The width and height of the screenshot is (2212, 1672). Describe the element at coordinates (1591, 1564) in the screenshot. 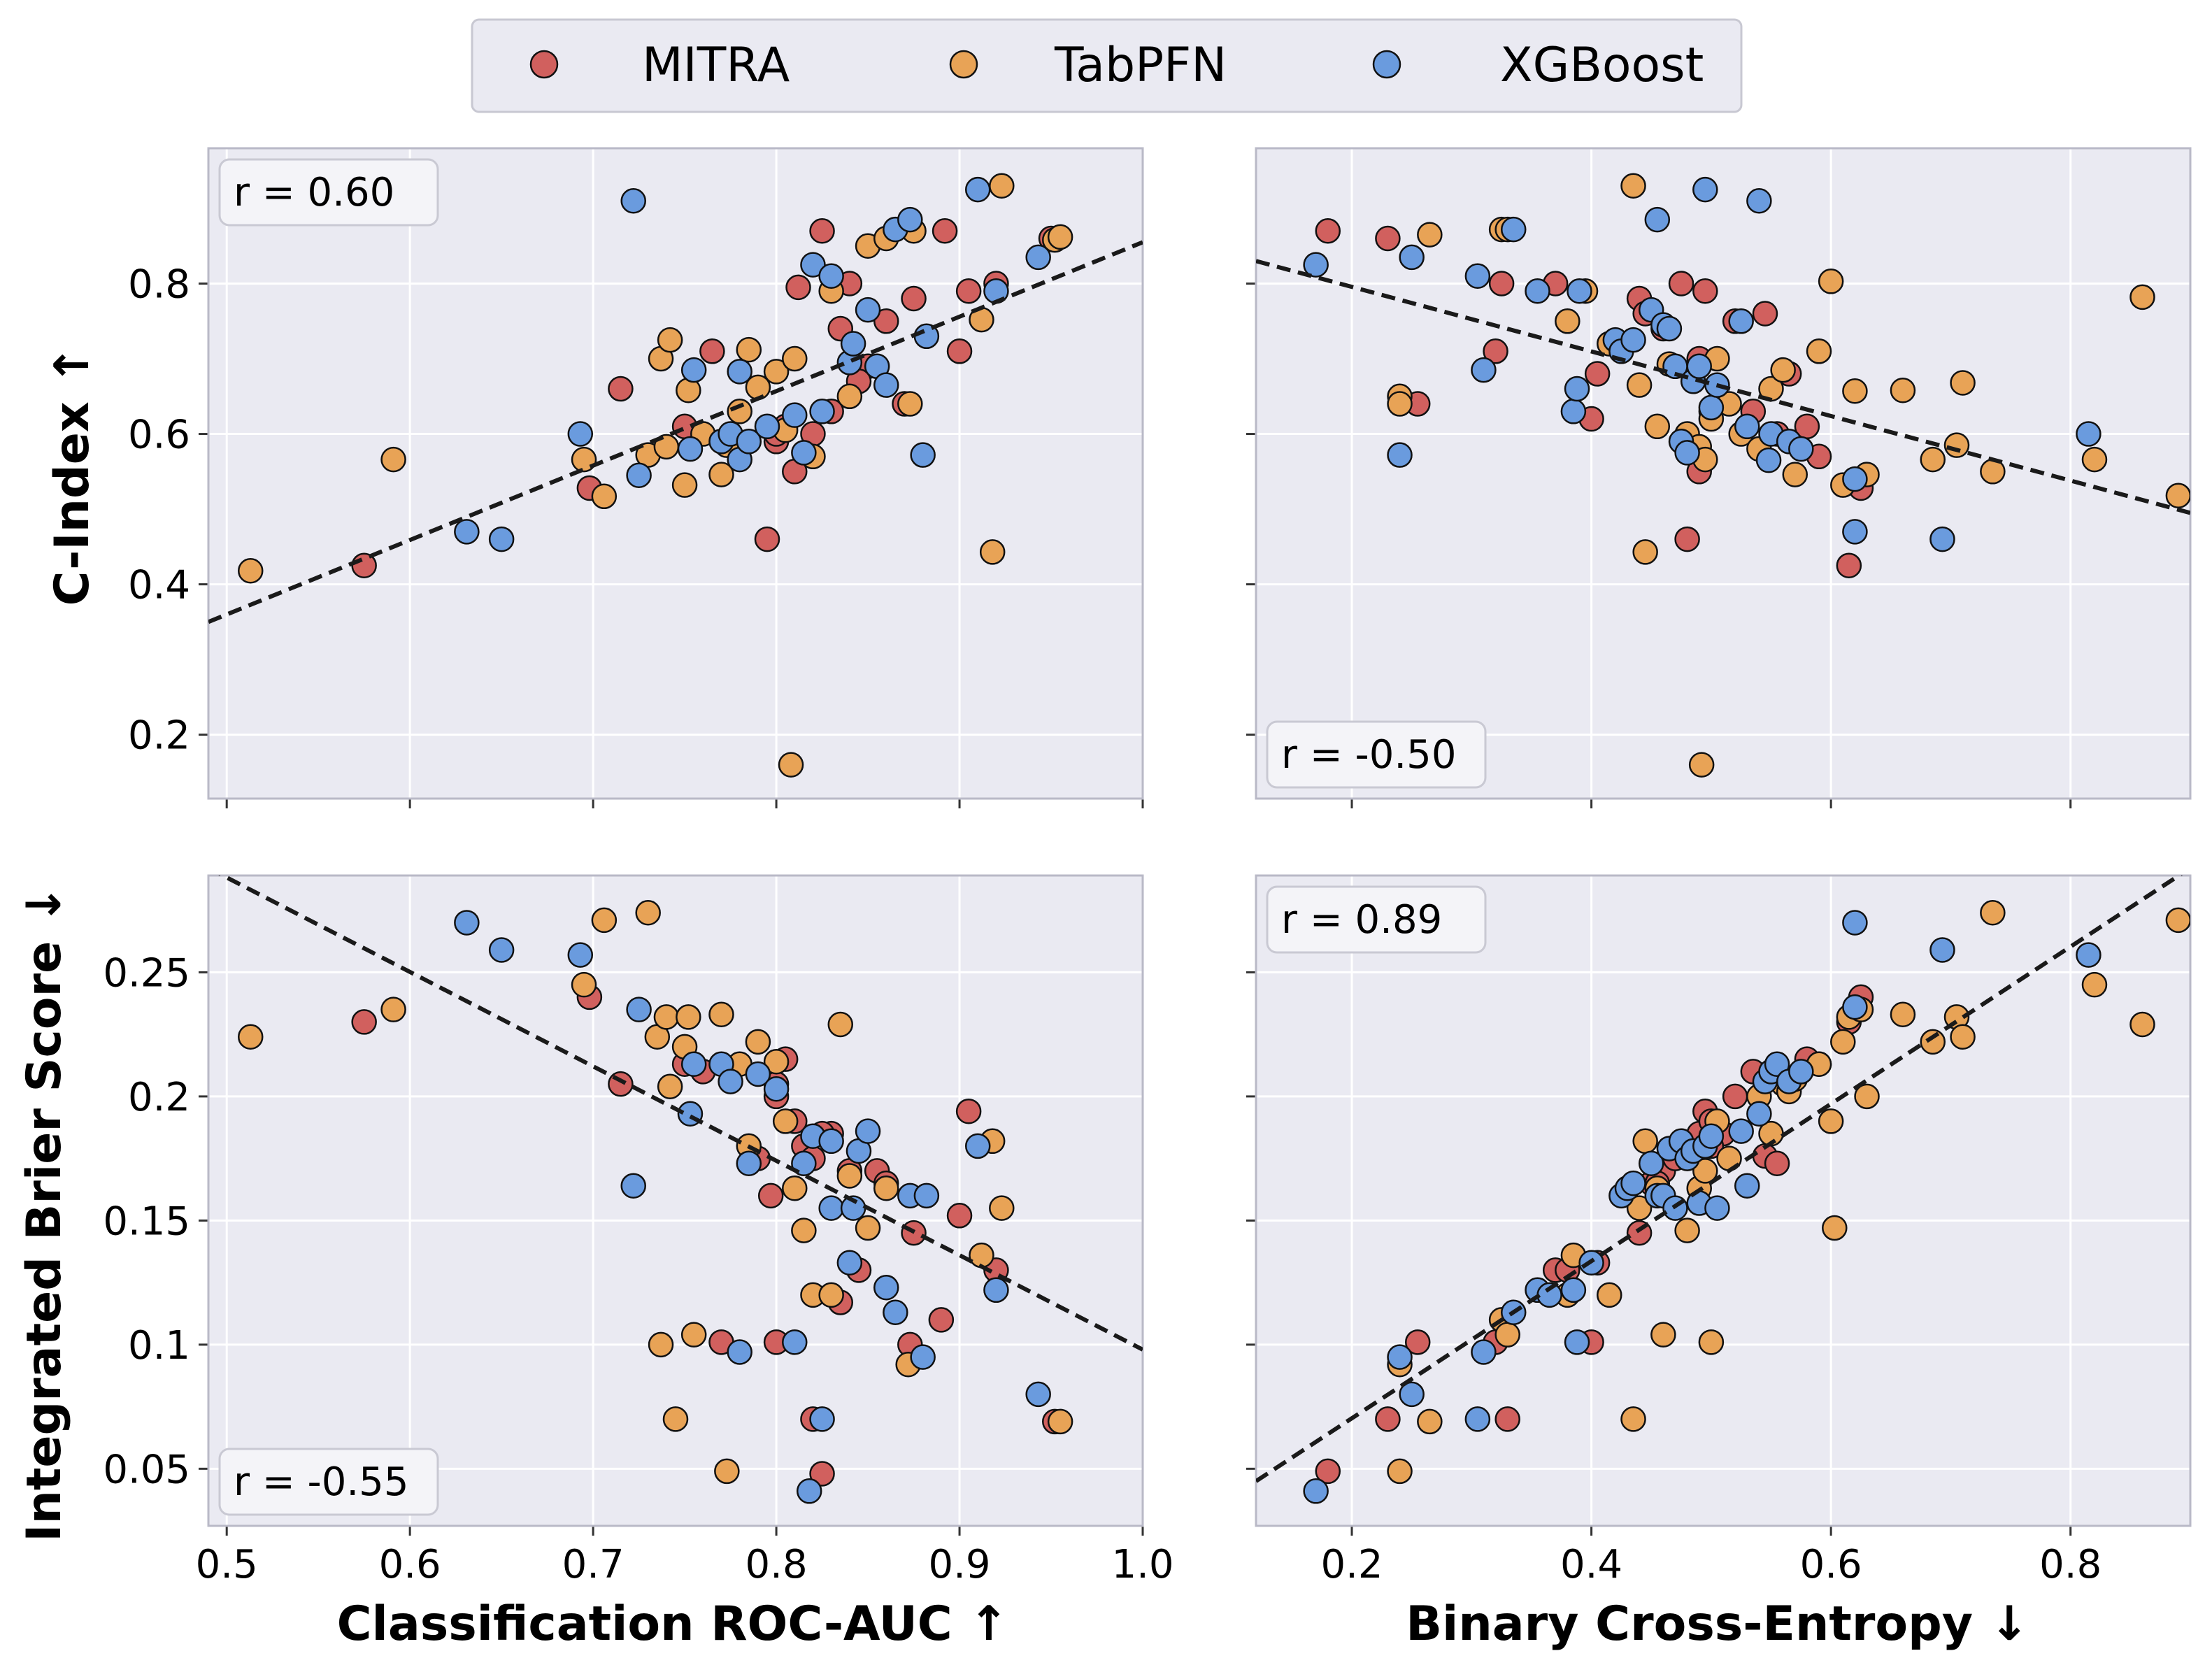

I see `x-tick-label: 0.4` at that location.